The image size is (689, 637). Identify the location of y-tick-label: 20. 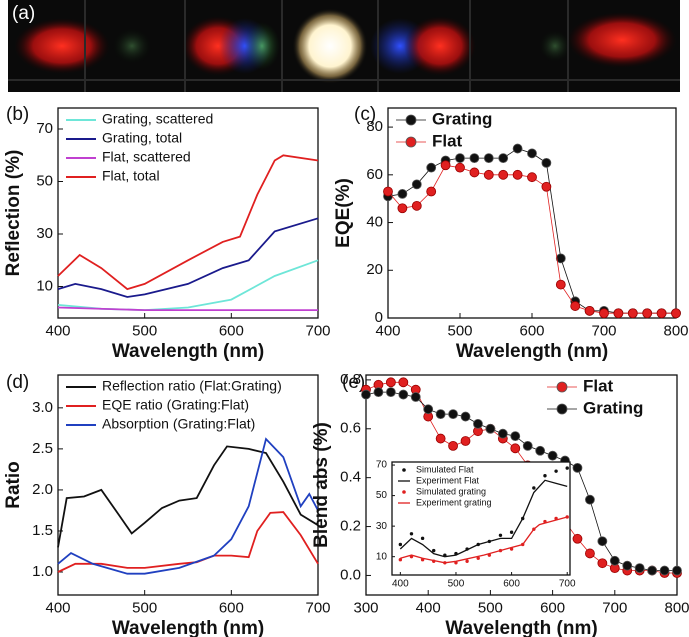
(374, 269).